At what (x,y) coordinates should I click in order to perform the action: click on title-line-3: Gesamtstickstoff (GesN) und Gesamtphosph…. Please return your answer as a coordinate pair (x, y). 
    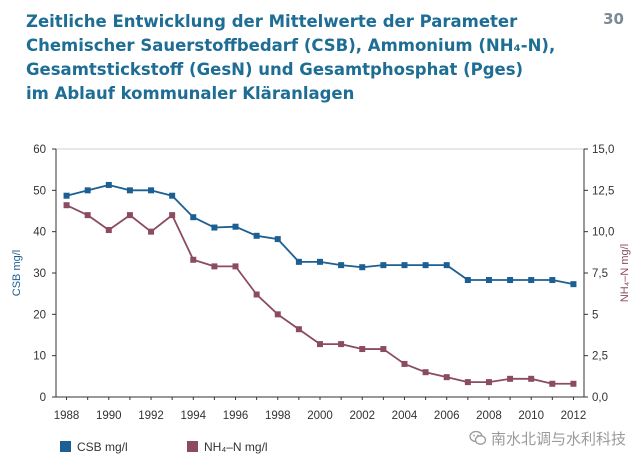
    Looking at the image, I should click on (275, 69).